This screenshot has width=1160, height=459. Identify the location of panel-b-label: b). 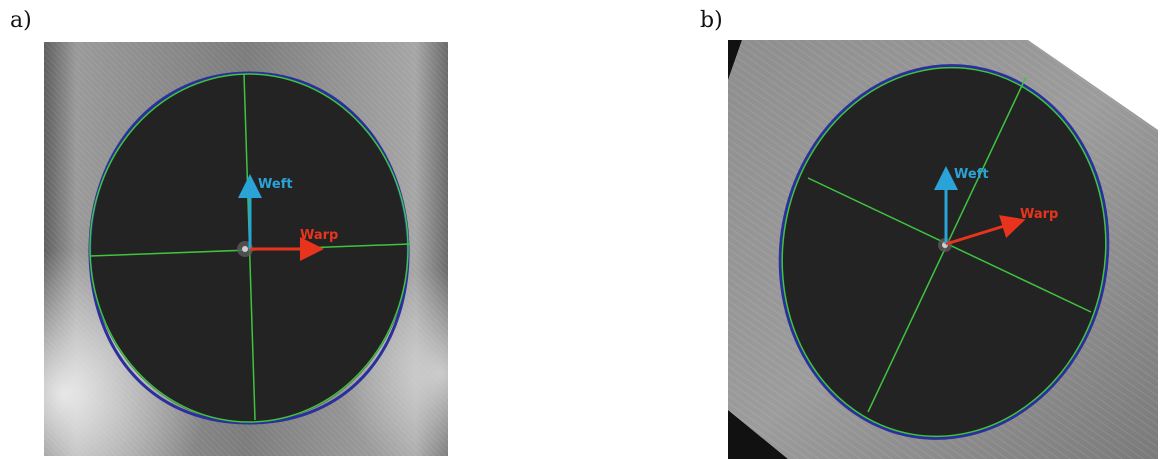
(711, 20).